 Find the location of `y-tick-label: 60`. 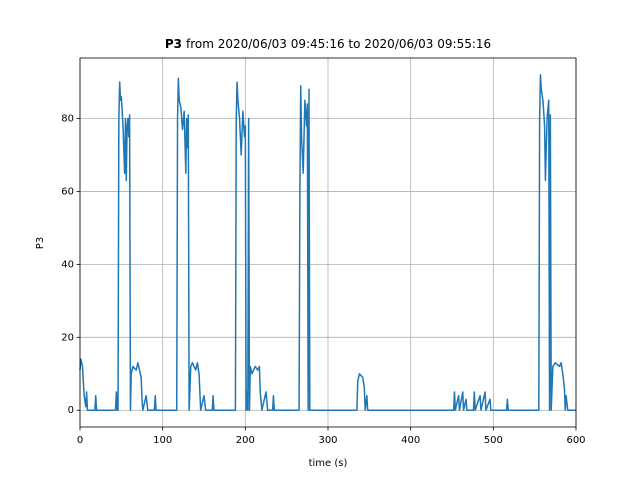

y-tick-label: 60 is located at coordinates (67, 191).